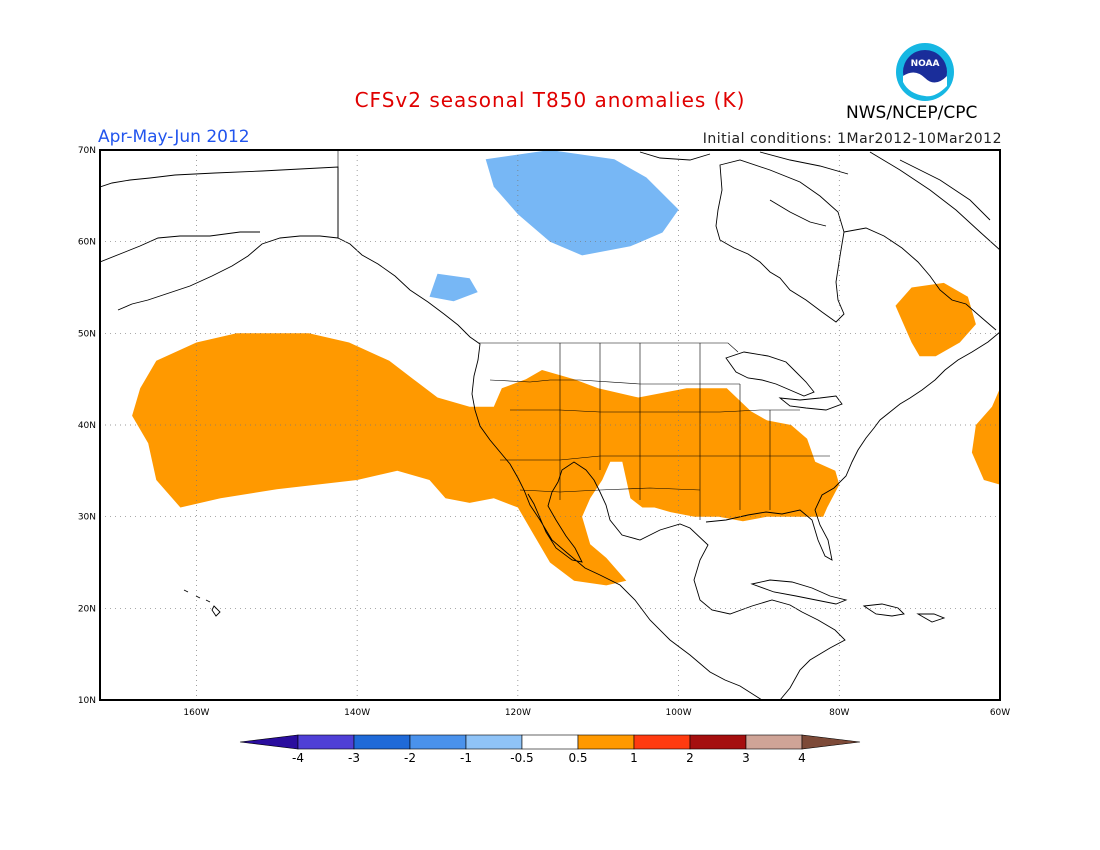 This screenshot has width=1100, height=850. What do you see at coordinates (679, 713) in the screenshot?
I see `lon-tick-label: 100W` at bounding box center [679, 713].